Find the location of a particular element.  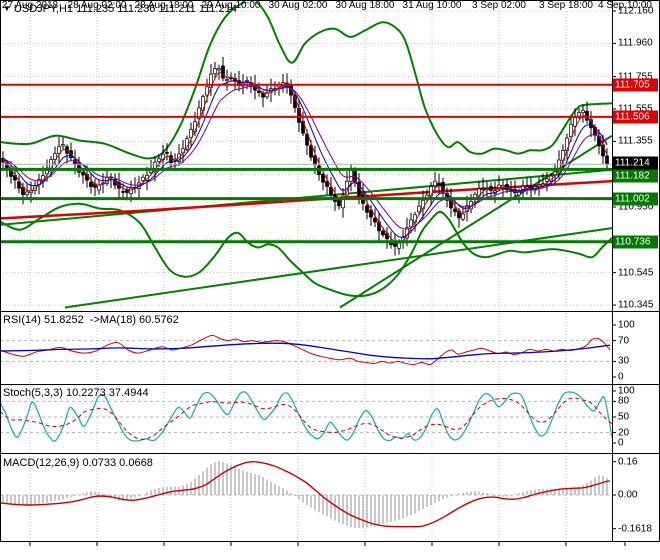

time-tick-label: 27 Aug 2018 is located at coordinates (30, 5).